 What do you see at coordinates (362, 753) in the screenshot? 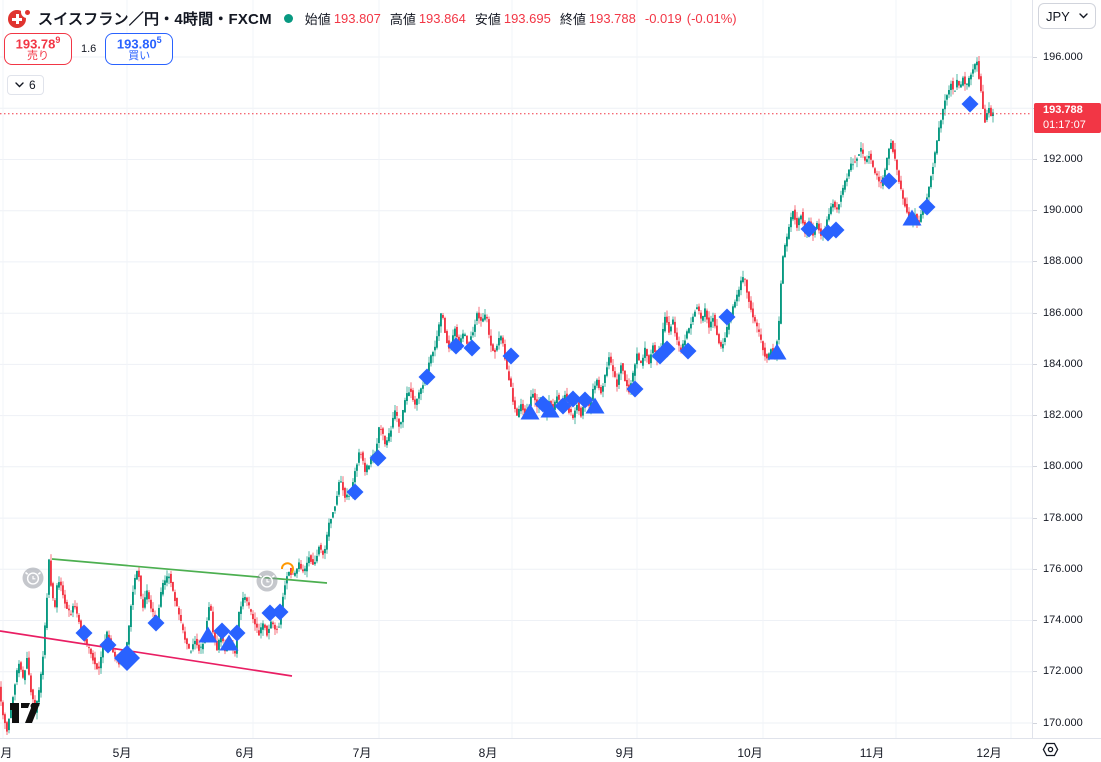
I see `time-axis-label: 7月` at bounding box center [362, 753].